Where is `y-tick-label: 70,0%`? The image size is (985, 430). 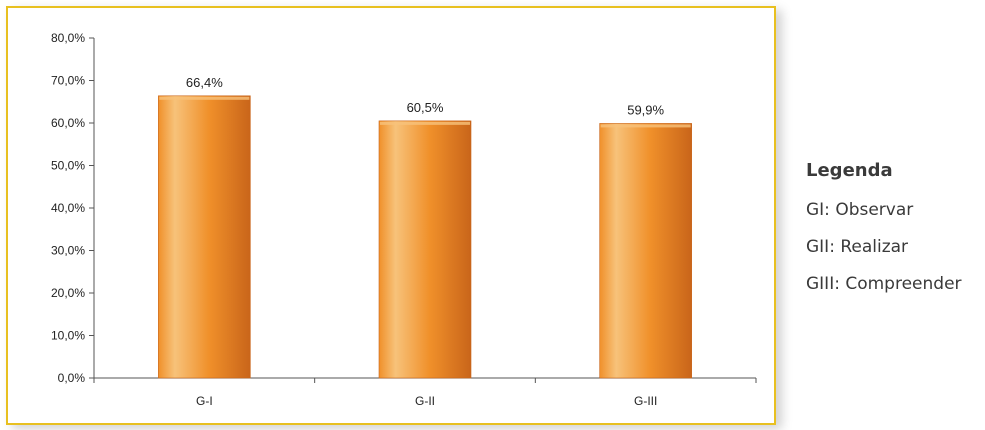
y-tick-label: 70,0% is located at coordinates (68, 81).